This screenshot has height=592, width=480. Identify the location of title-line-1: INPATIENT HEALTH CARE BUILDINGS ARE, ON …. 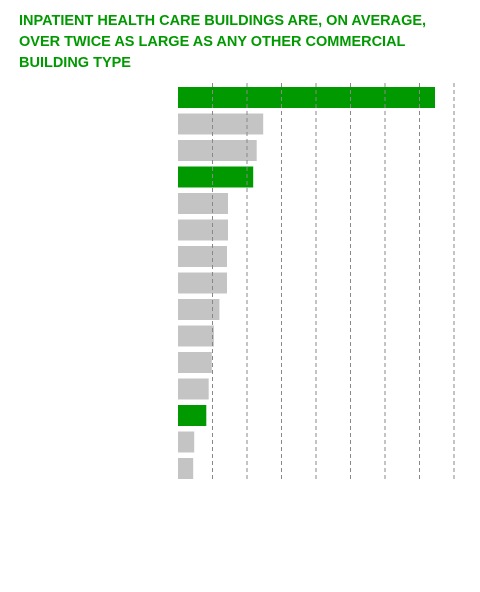
(223, 21).